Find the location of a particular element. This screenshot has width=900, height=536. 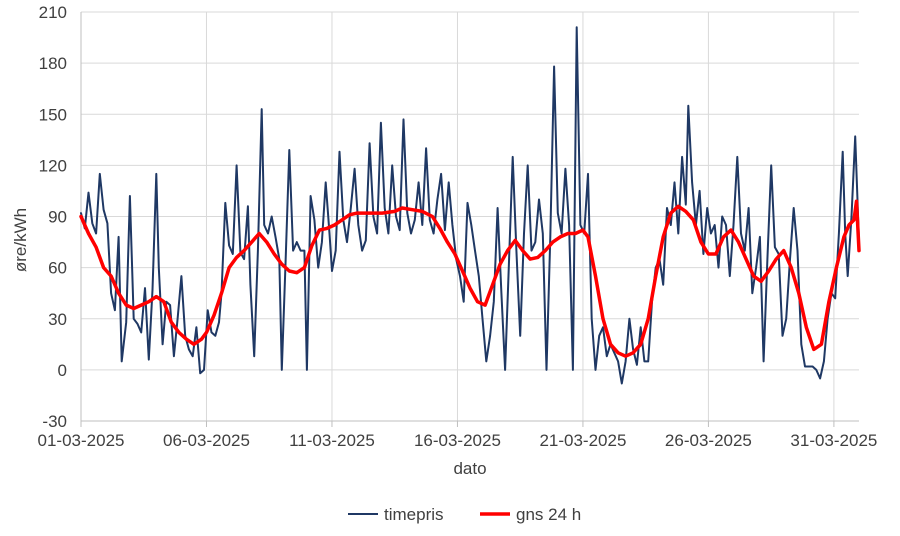

x-tick-label: 21-03-2025 is located at coordinates (582, 440).